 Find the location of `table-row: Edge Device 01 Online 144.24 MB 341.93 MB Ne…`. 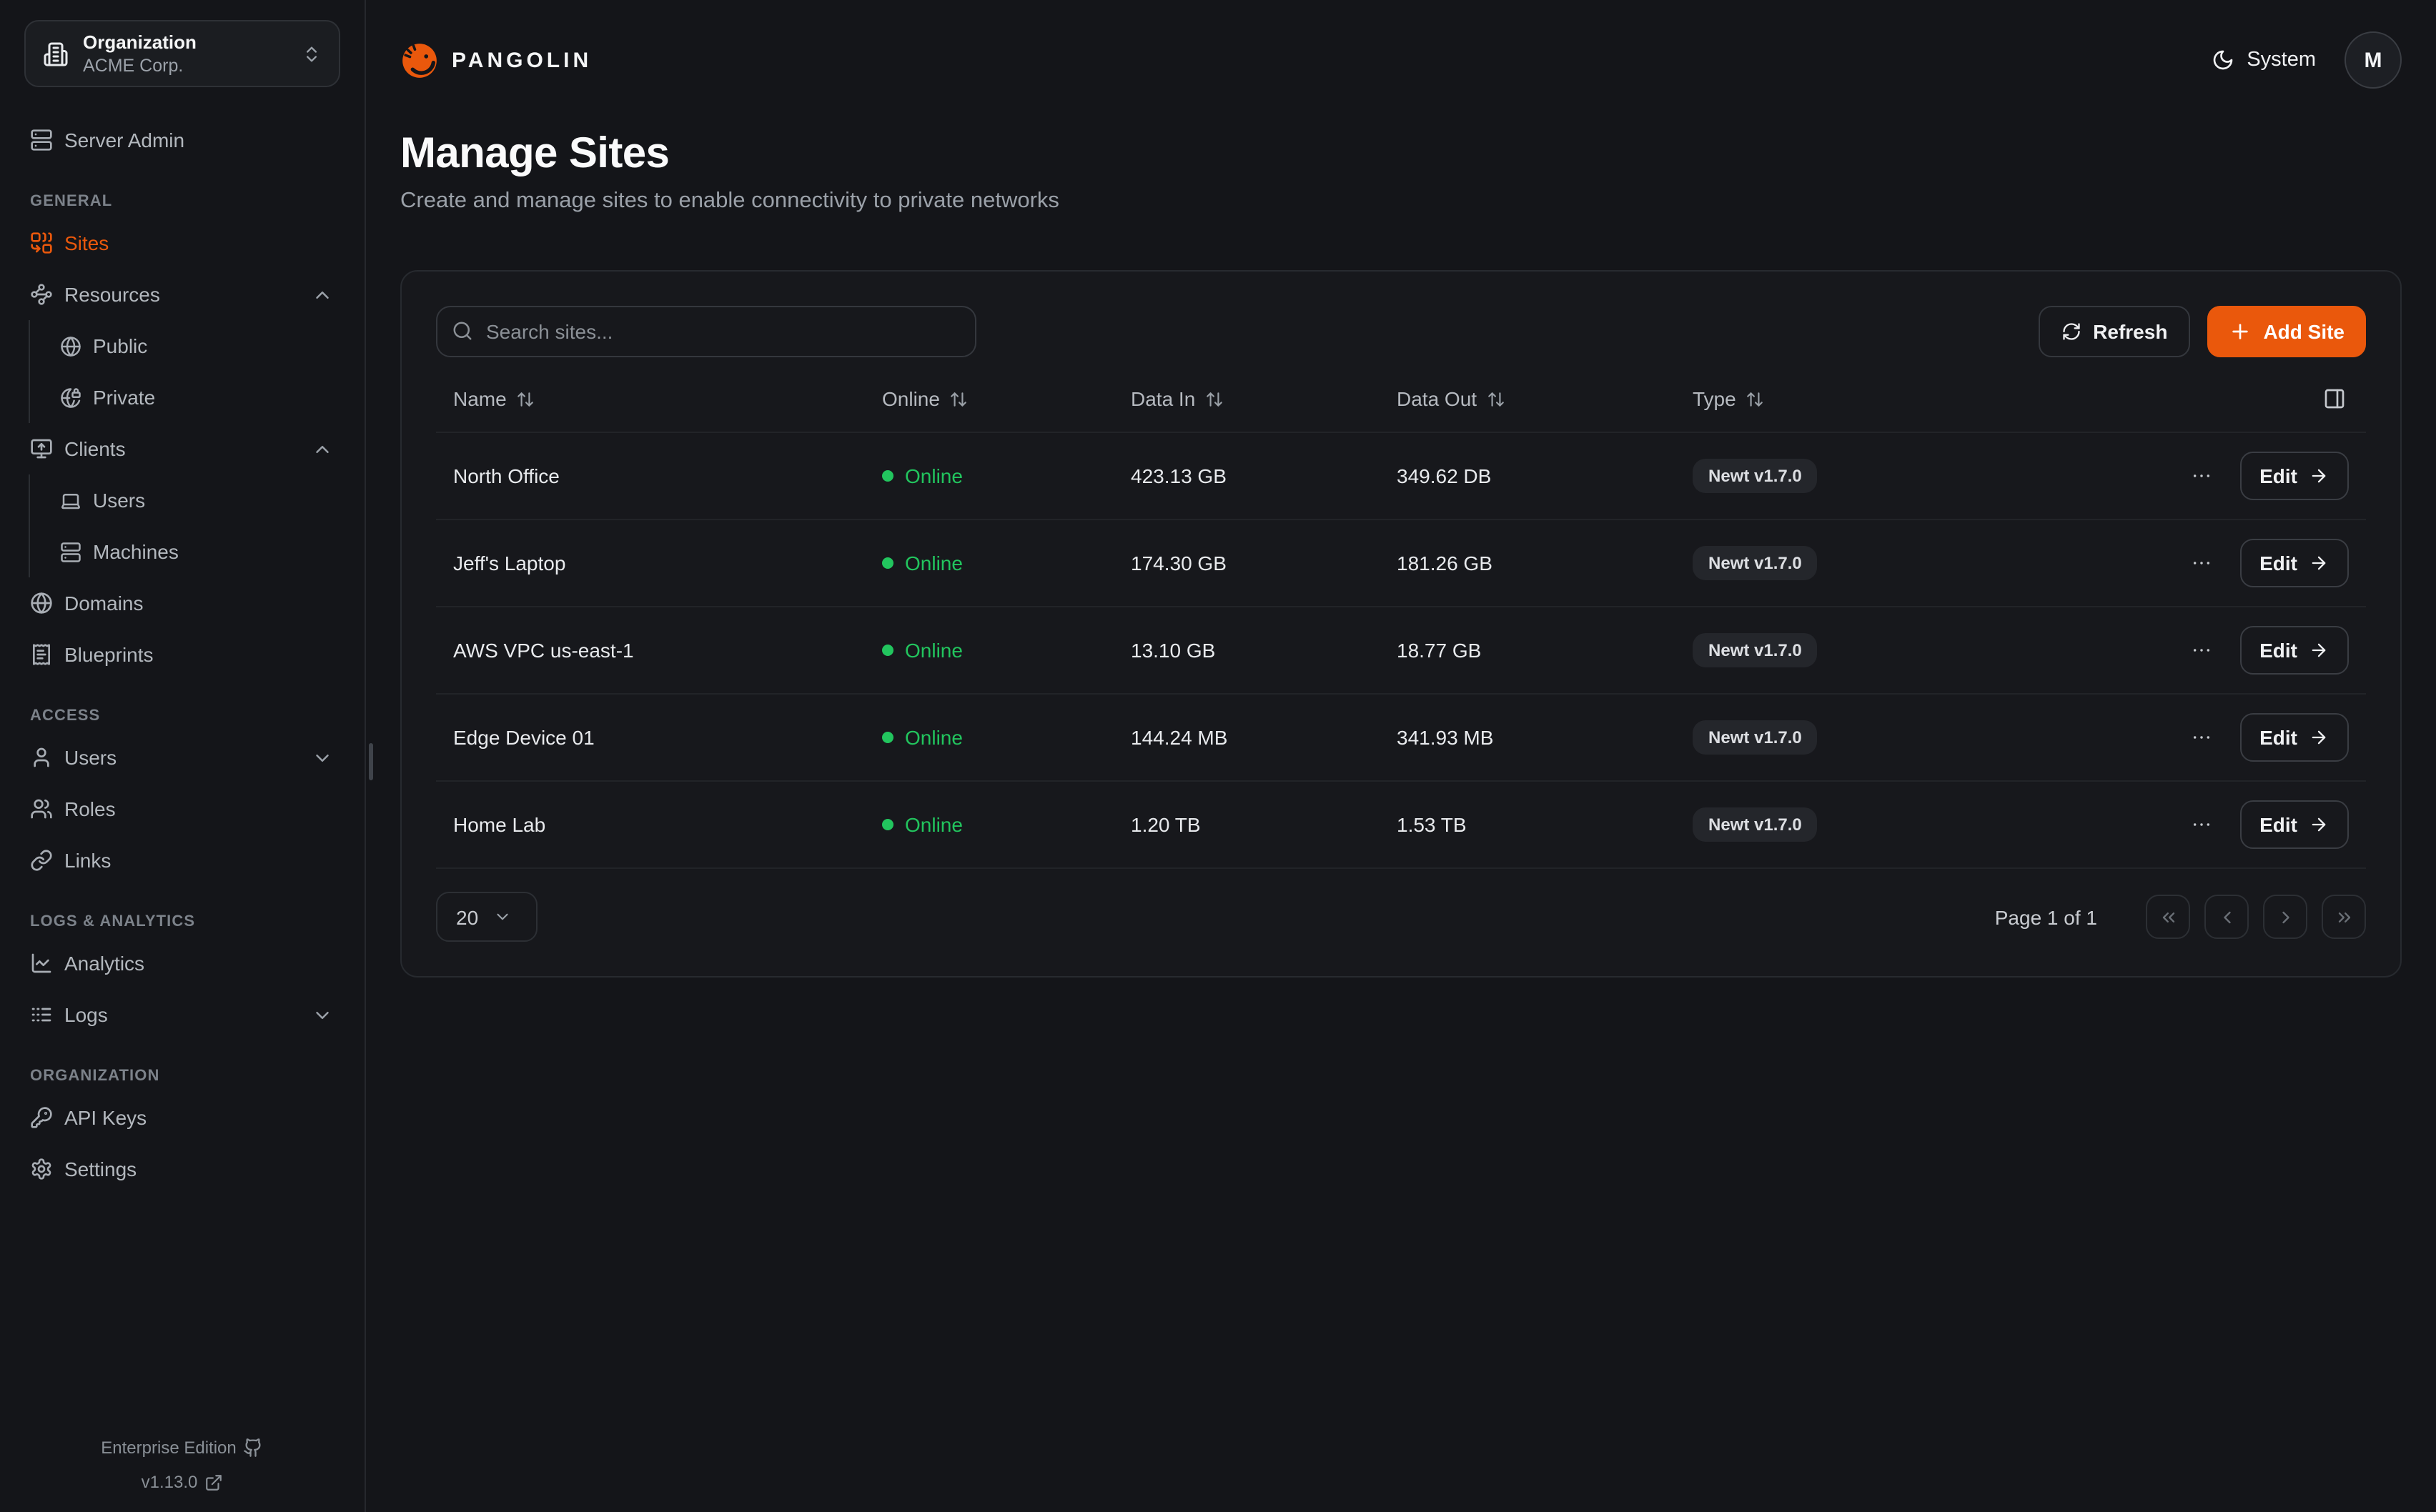

table-row: Edge Device 01 Online 144.24 MB 341.93 MB Ne… is located at coordinates (1401, 739).